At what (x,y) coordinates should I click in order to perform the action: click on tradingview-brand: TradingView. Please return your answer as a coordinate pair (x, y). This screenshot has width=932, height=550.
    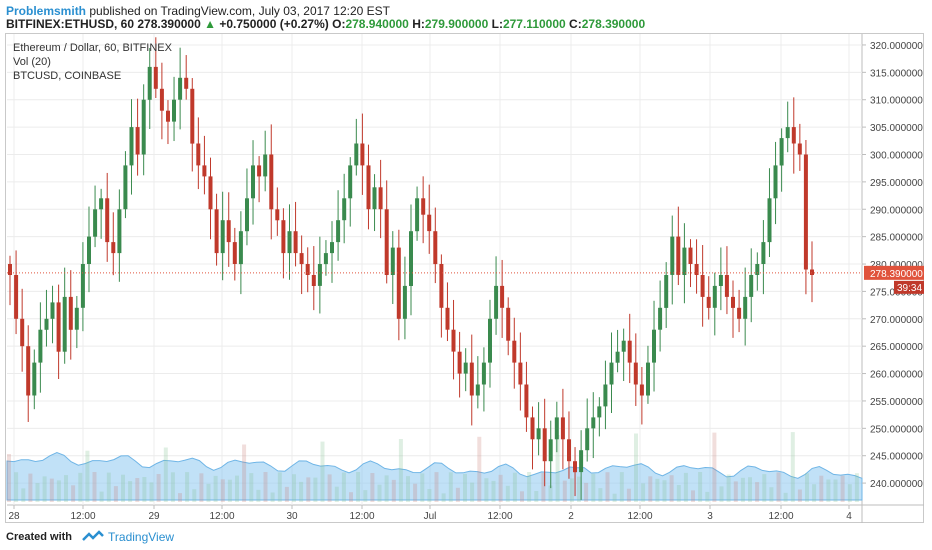
    Looking at the image, I should click on (141, 537).